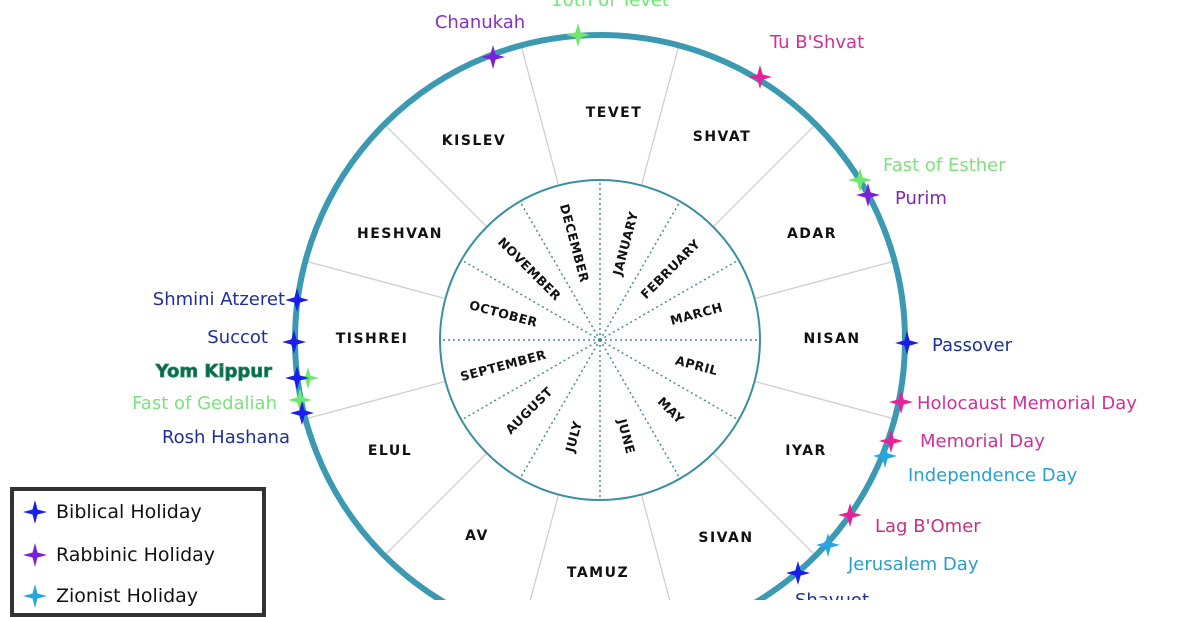 The image size is (1200, 617). What do you see at coordinates (573, 437) in the screenshot?
I see `gregorian-month-july: JULY` at bounding box center [573, 437].